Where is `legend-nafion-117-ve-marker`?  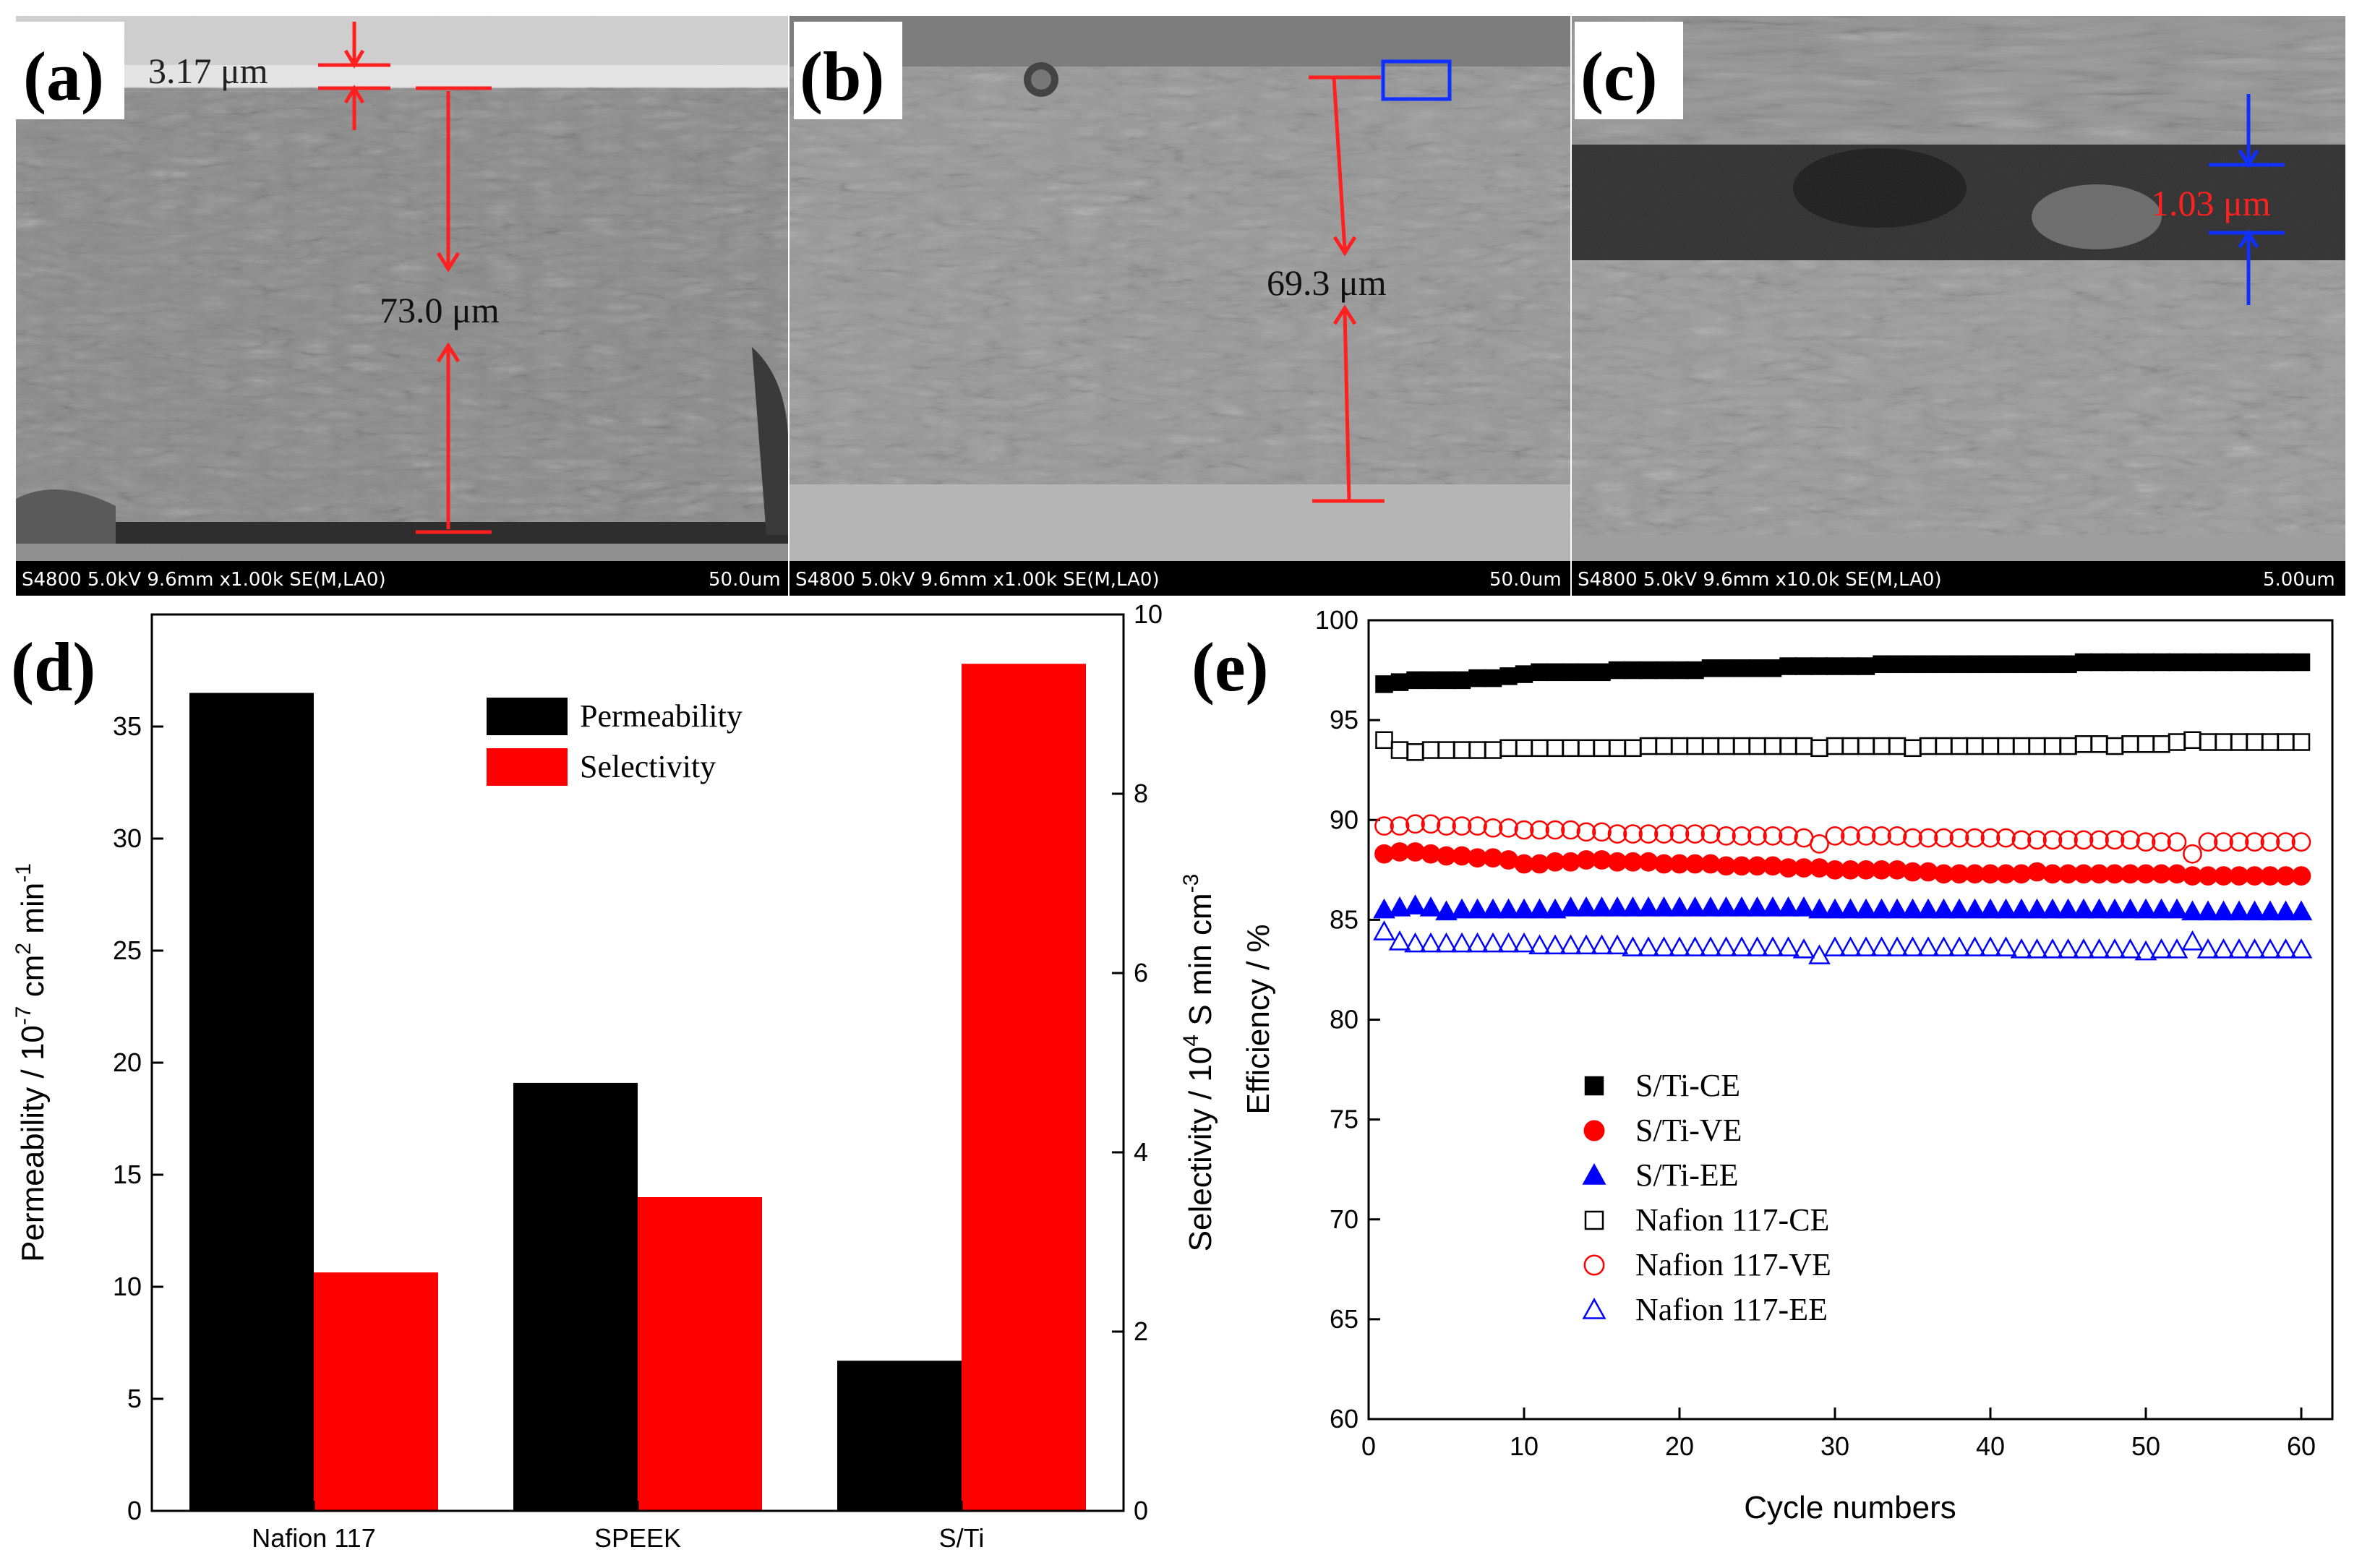 legend-nafion-117-ve-marker is located at coordinates (1594, 1265).